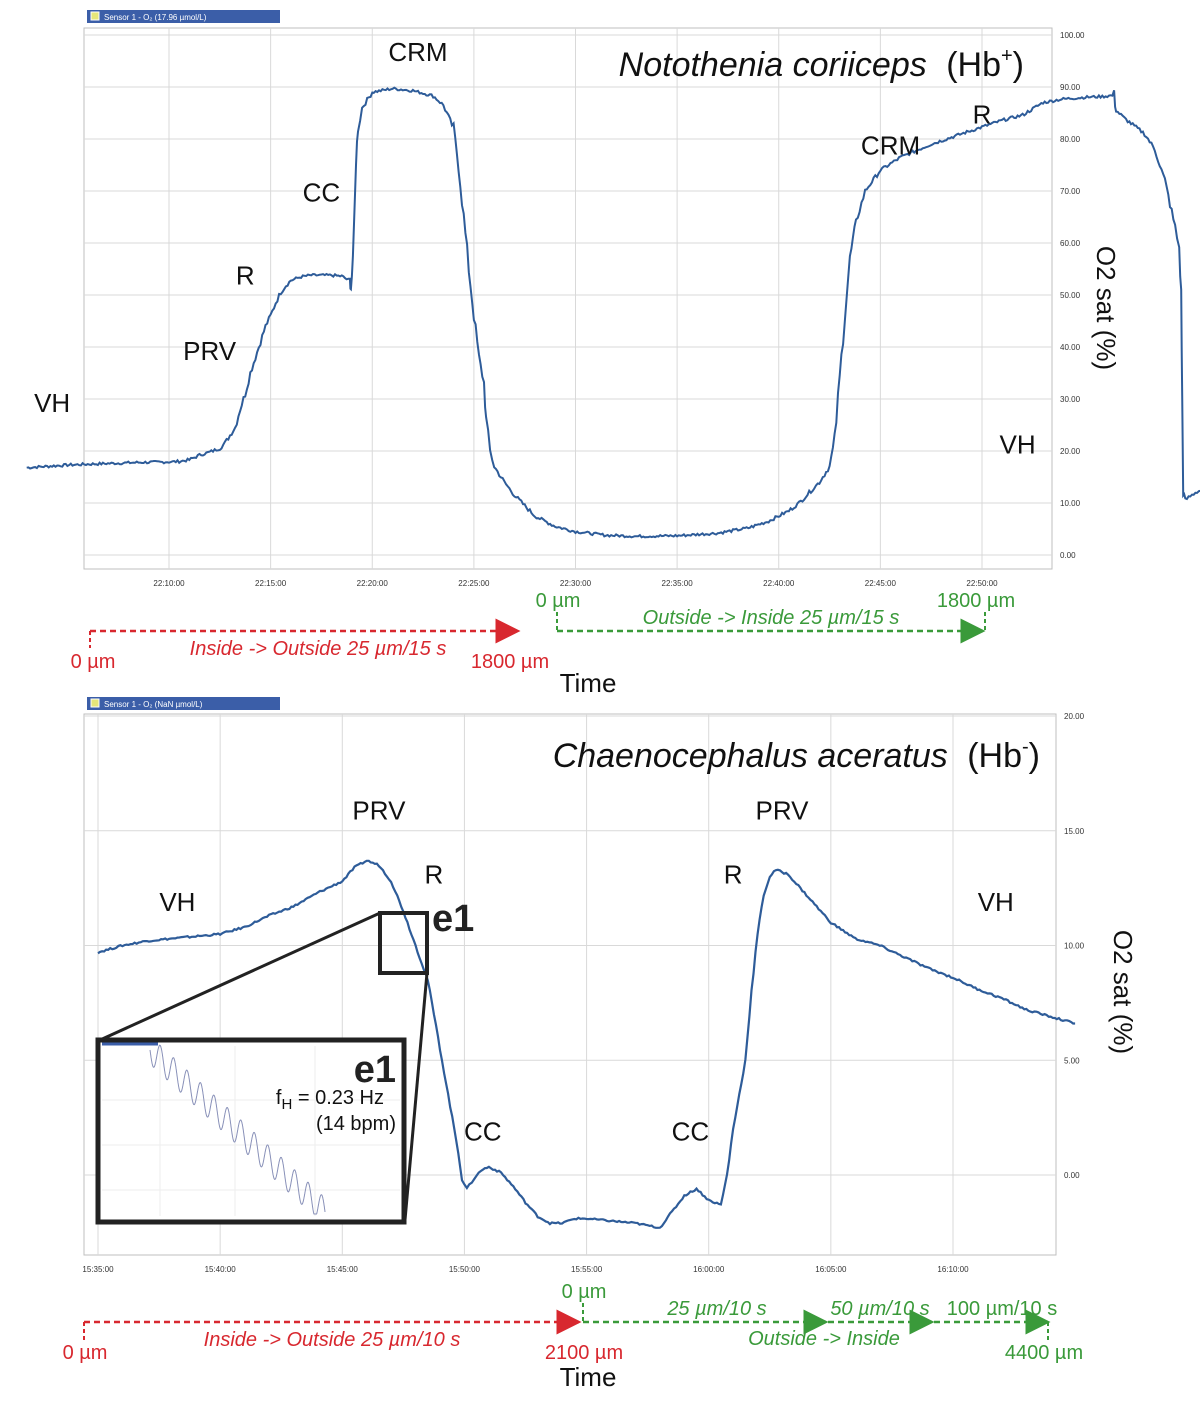 This screenshot has width=1200, height=1405. I want to click on x-tick-label: 16:05:00, so click(831, 1269).